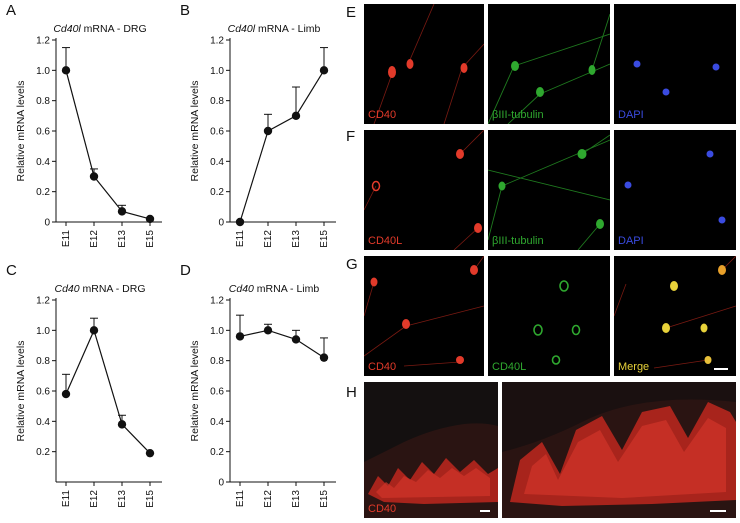 This screenshot has height=523, width=740. Describe the element at coordinates (549, 64) in the screenshot. I see `micrograph-e-tubulin: βIII-tubulin` at that location.